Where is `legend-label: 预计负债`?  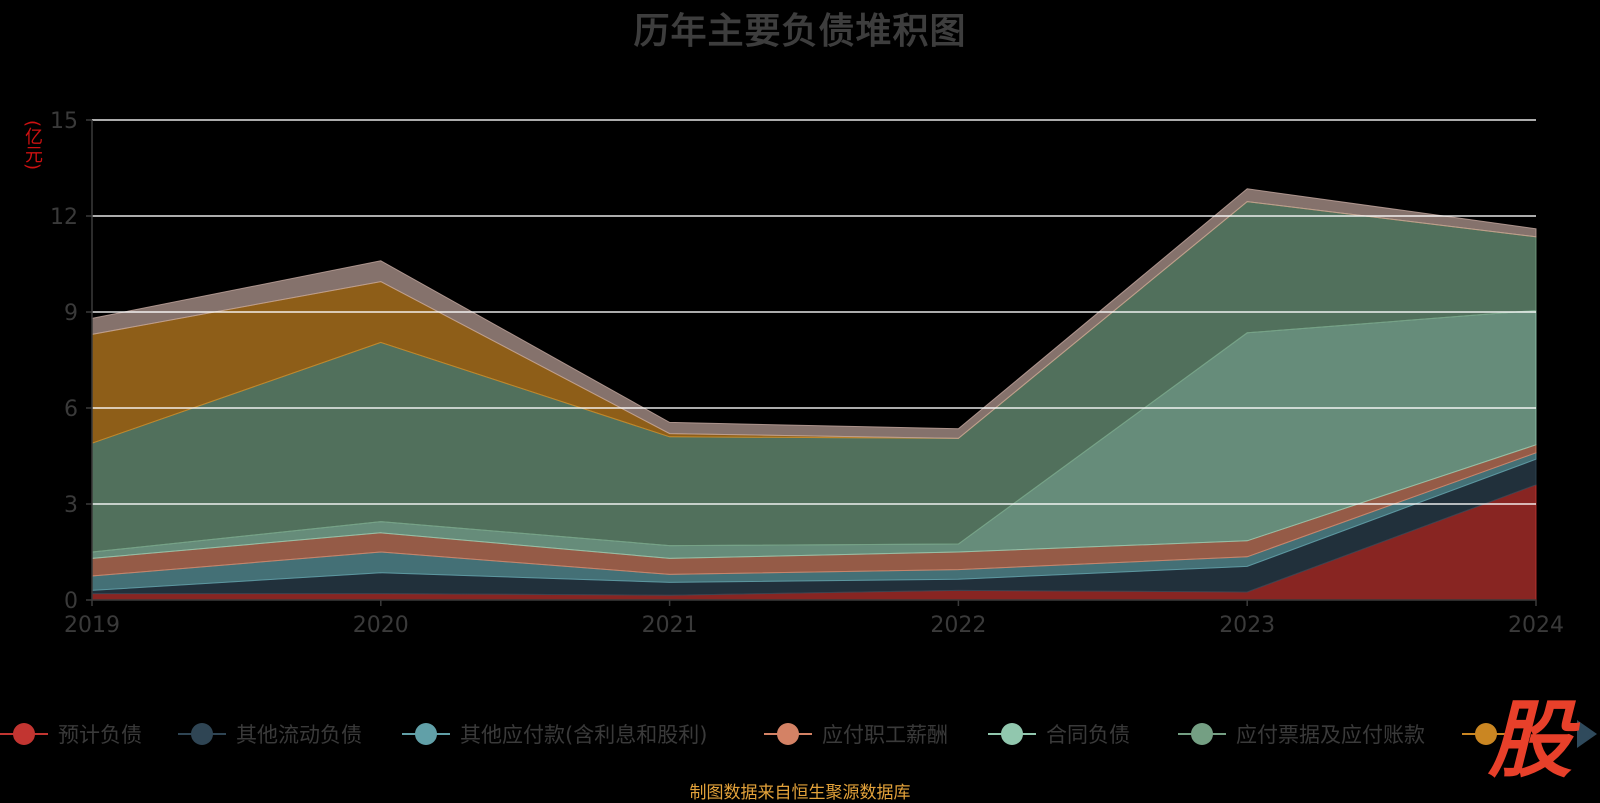
legend-label: 预计负债 is located at coordinates (100, 735).